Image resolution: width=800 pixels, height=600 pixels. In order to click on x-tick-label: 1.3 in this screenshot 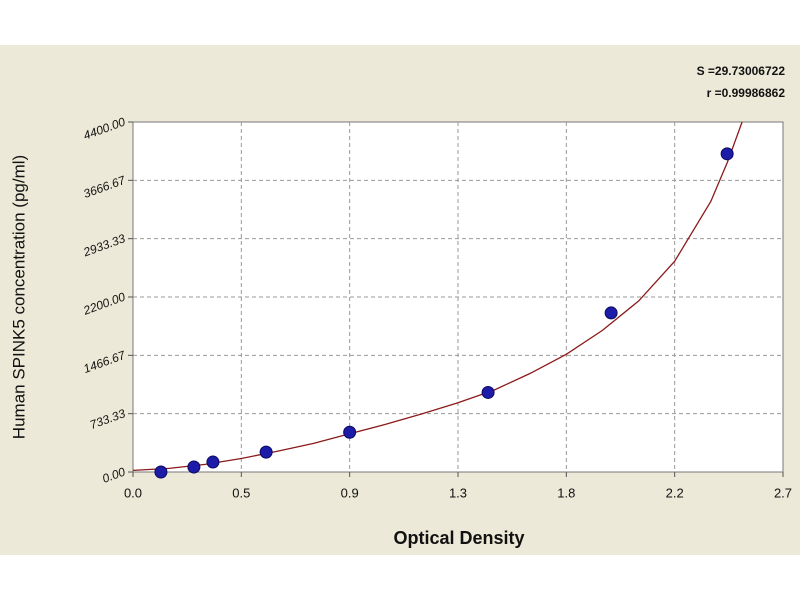, I will do `click(458, 492)`.